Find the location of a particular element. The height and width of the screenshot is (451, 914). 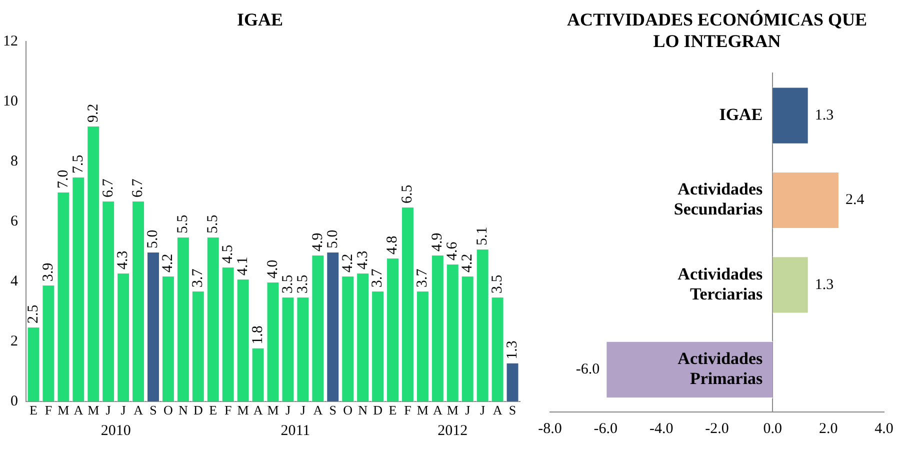

data-label: 2.5 is located at coordinates (33, 314).